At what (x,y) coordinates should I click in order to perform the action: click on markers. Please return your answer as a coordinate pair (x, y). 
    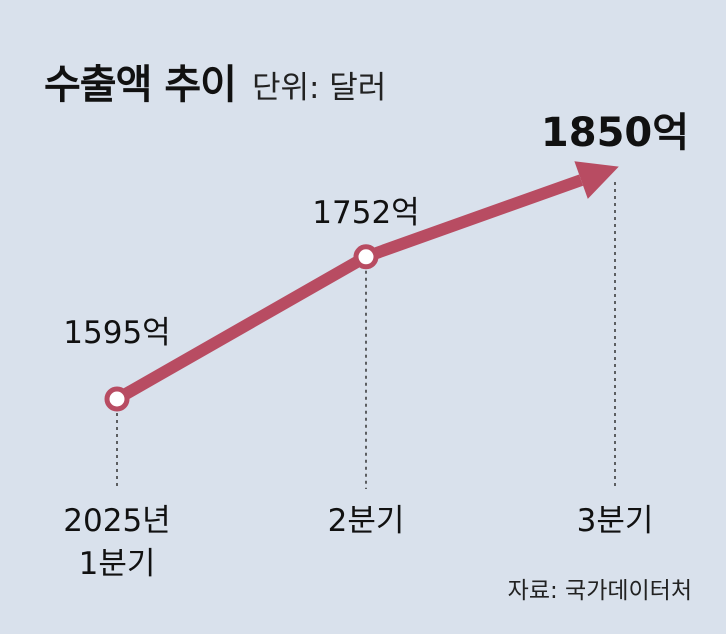
    Looking at the image, I should click on (241, 328).